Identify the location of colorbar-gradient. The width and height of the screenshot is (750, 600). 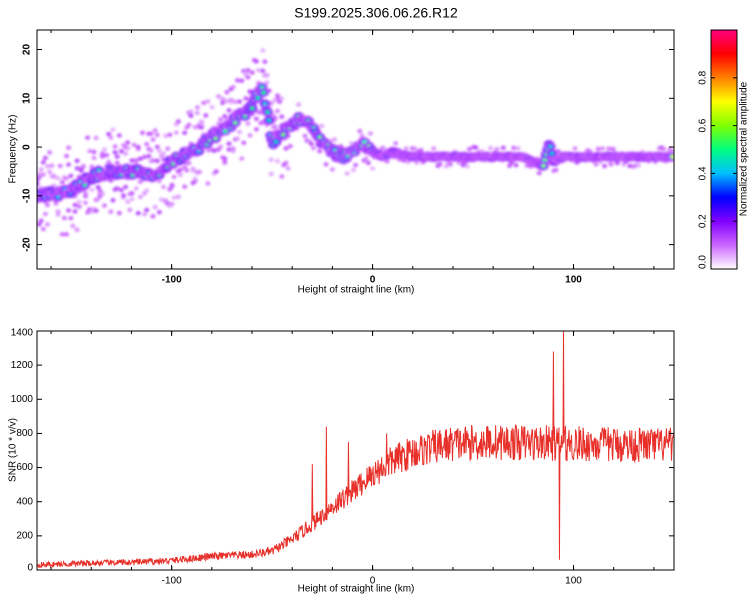
(724, 149).